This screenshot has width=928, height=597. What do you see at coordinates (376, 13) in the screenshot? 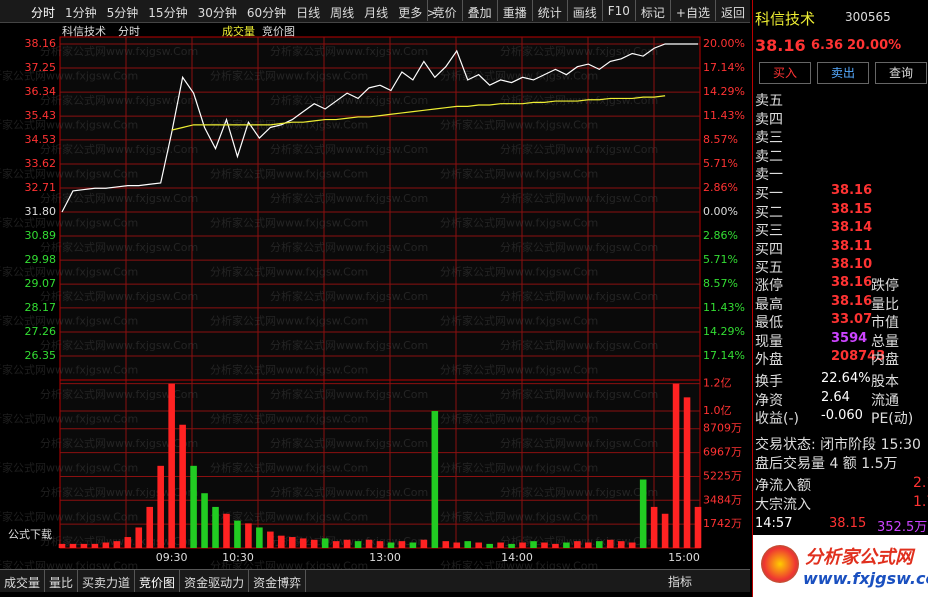
I see `timeframe-tab: 月线` at bounding box center [376, 13].